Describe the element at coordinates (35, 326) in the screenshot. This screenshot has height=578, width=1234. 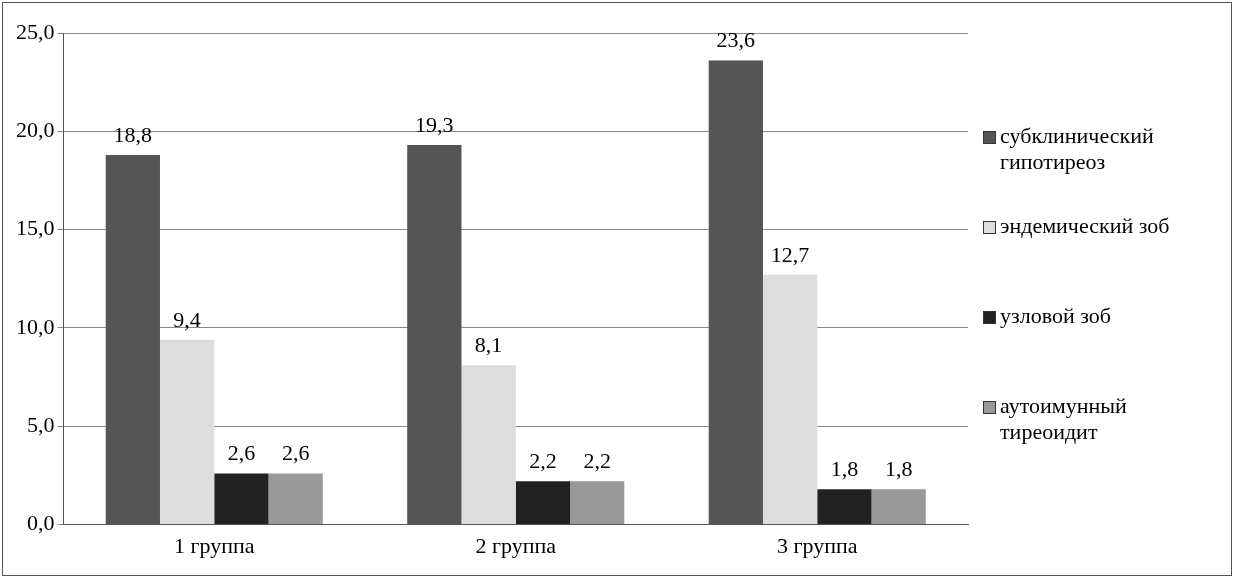
I see `y-tick-label: 10,0` at that location.